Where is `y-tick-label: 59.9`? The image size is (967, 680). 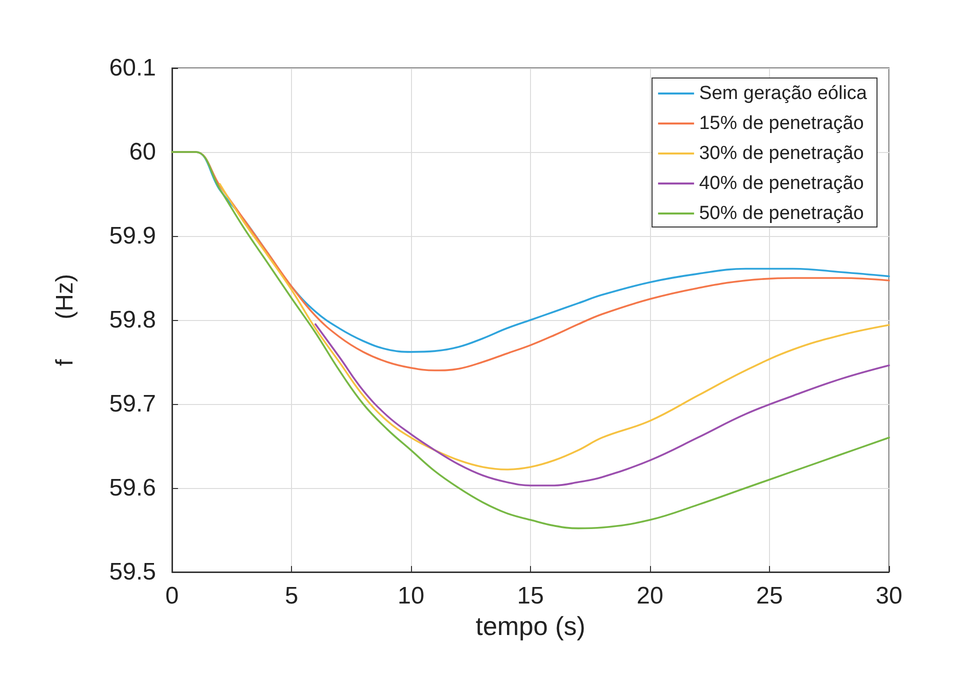 y-tick-label: 59.9 is located at coordinates (132, 236).